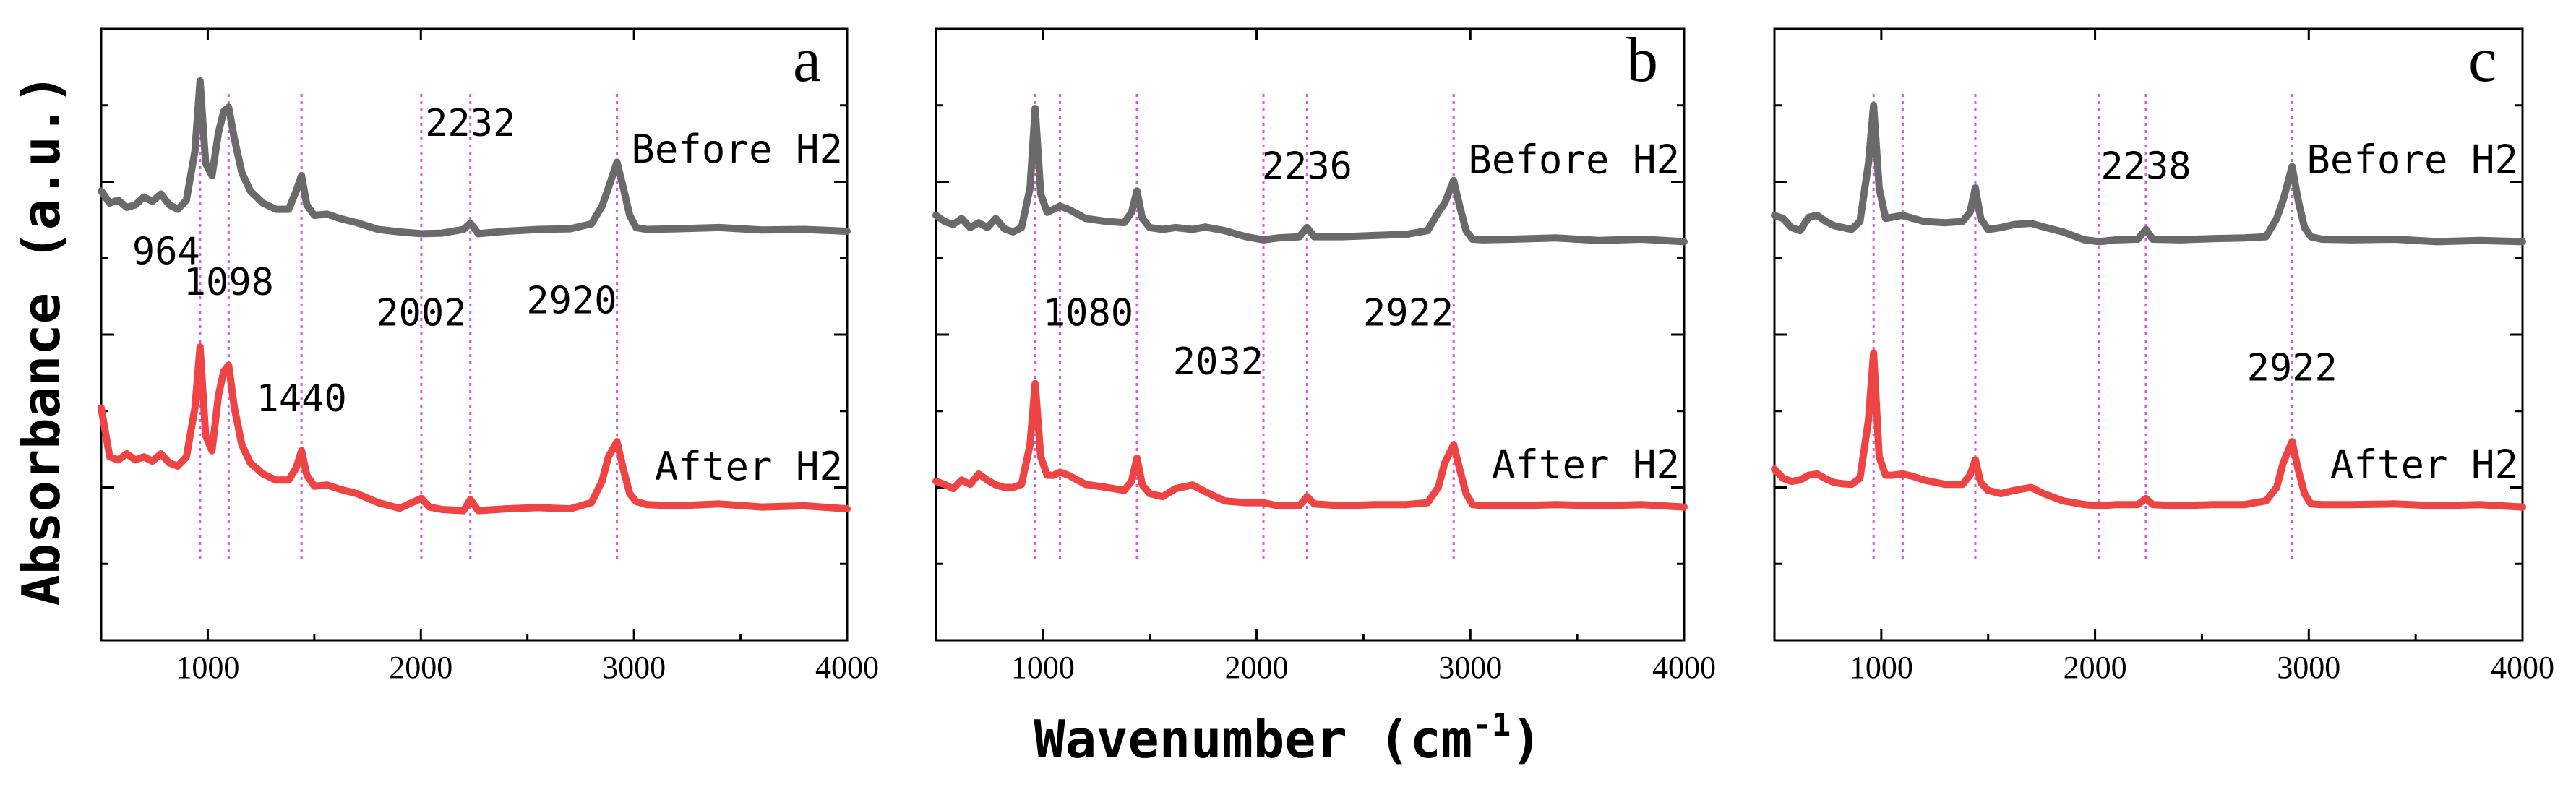 The image size is (2576, 787). I want to click on peak-label: 1098, so click(229, 282).